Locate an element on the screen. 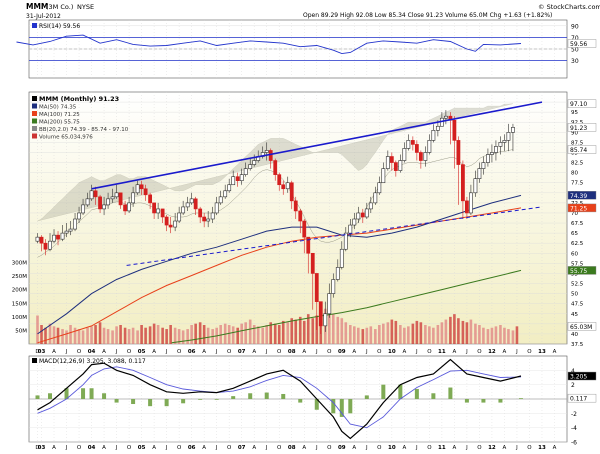 Image resolution: width=600 pixels, height=454 pixels. volume-tick-label: 250M is located at coordinates (19, 277).